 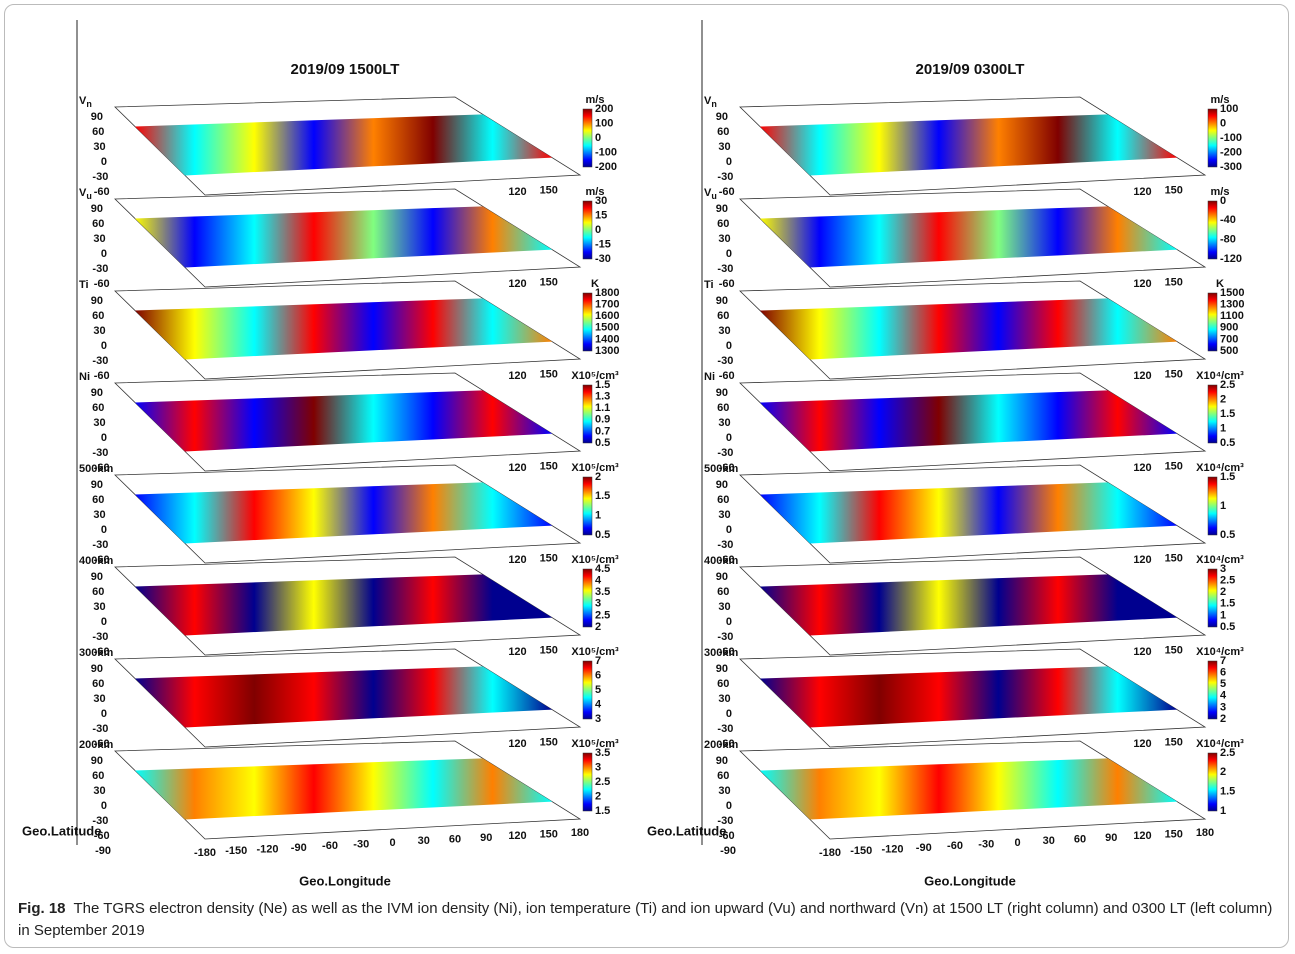 I want to click on colorbar-tick-label: 0.7, so click(x=602, y=431).